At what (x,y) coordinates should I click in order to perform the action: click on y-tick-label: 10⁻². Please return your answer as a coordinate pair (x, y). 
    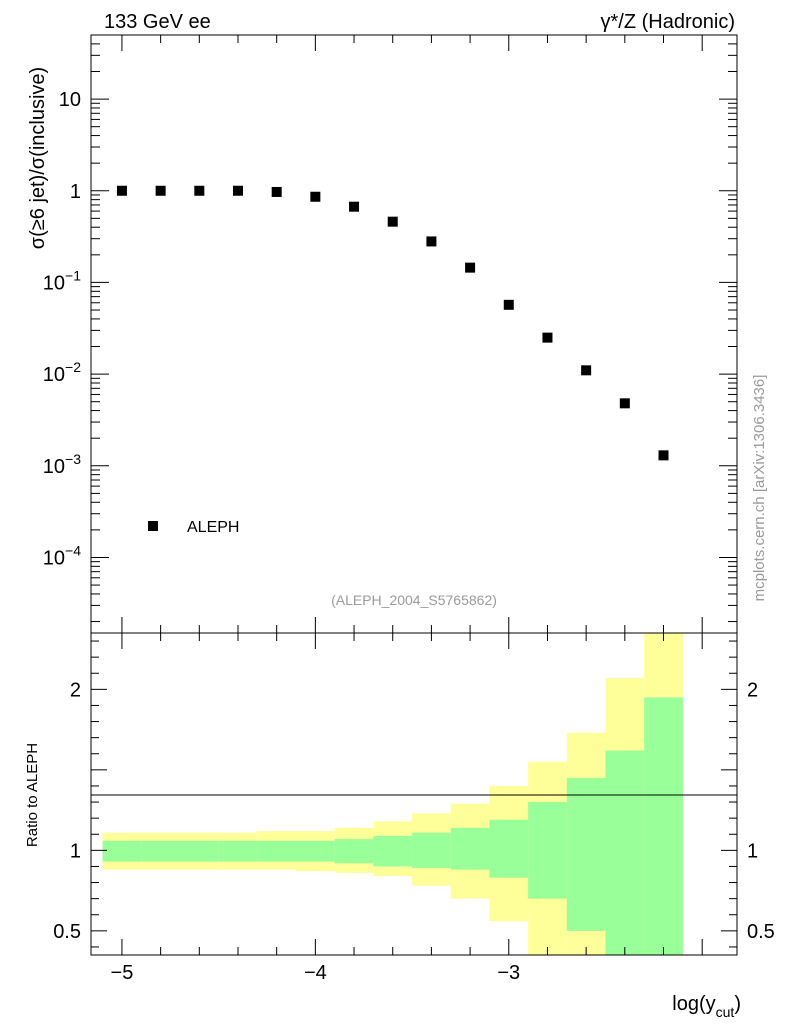
    Looking at the image, I should click on (62, 372).